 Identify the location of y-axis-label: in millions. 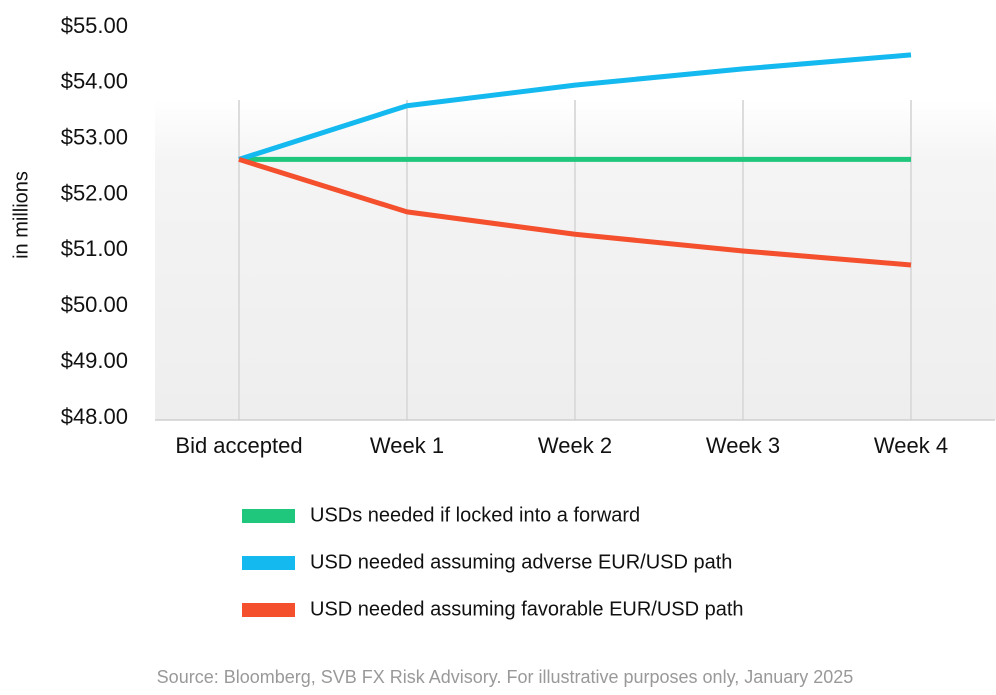
(21, 215).